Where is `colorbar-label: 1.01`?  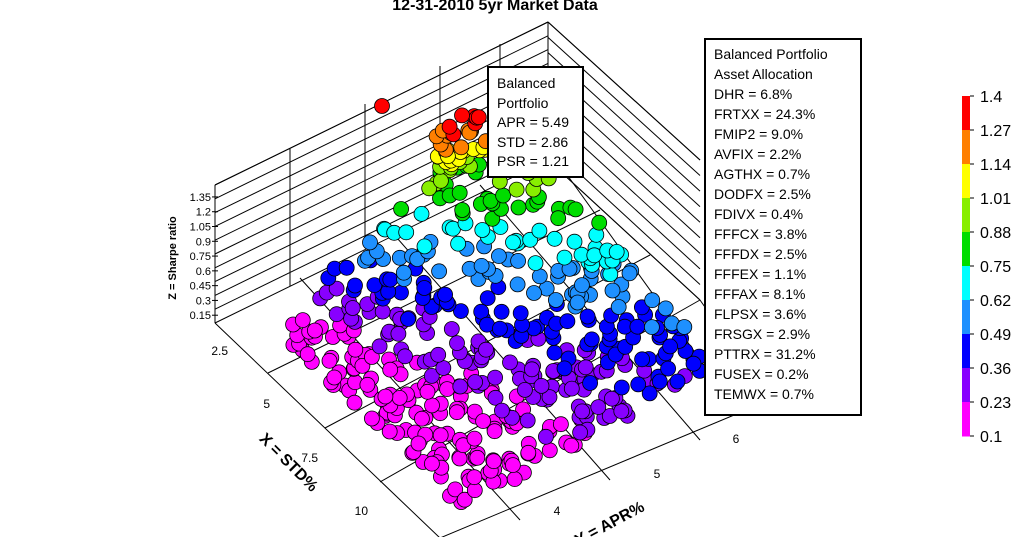
colorbar-label: 1.01 is located at coordinates (995, 199).